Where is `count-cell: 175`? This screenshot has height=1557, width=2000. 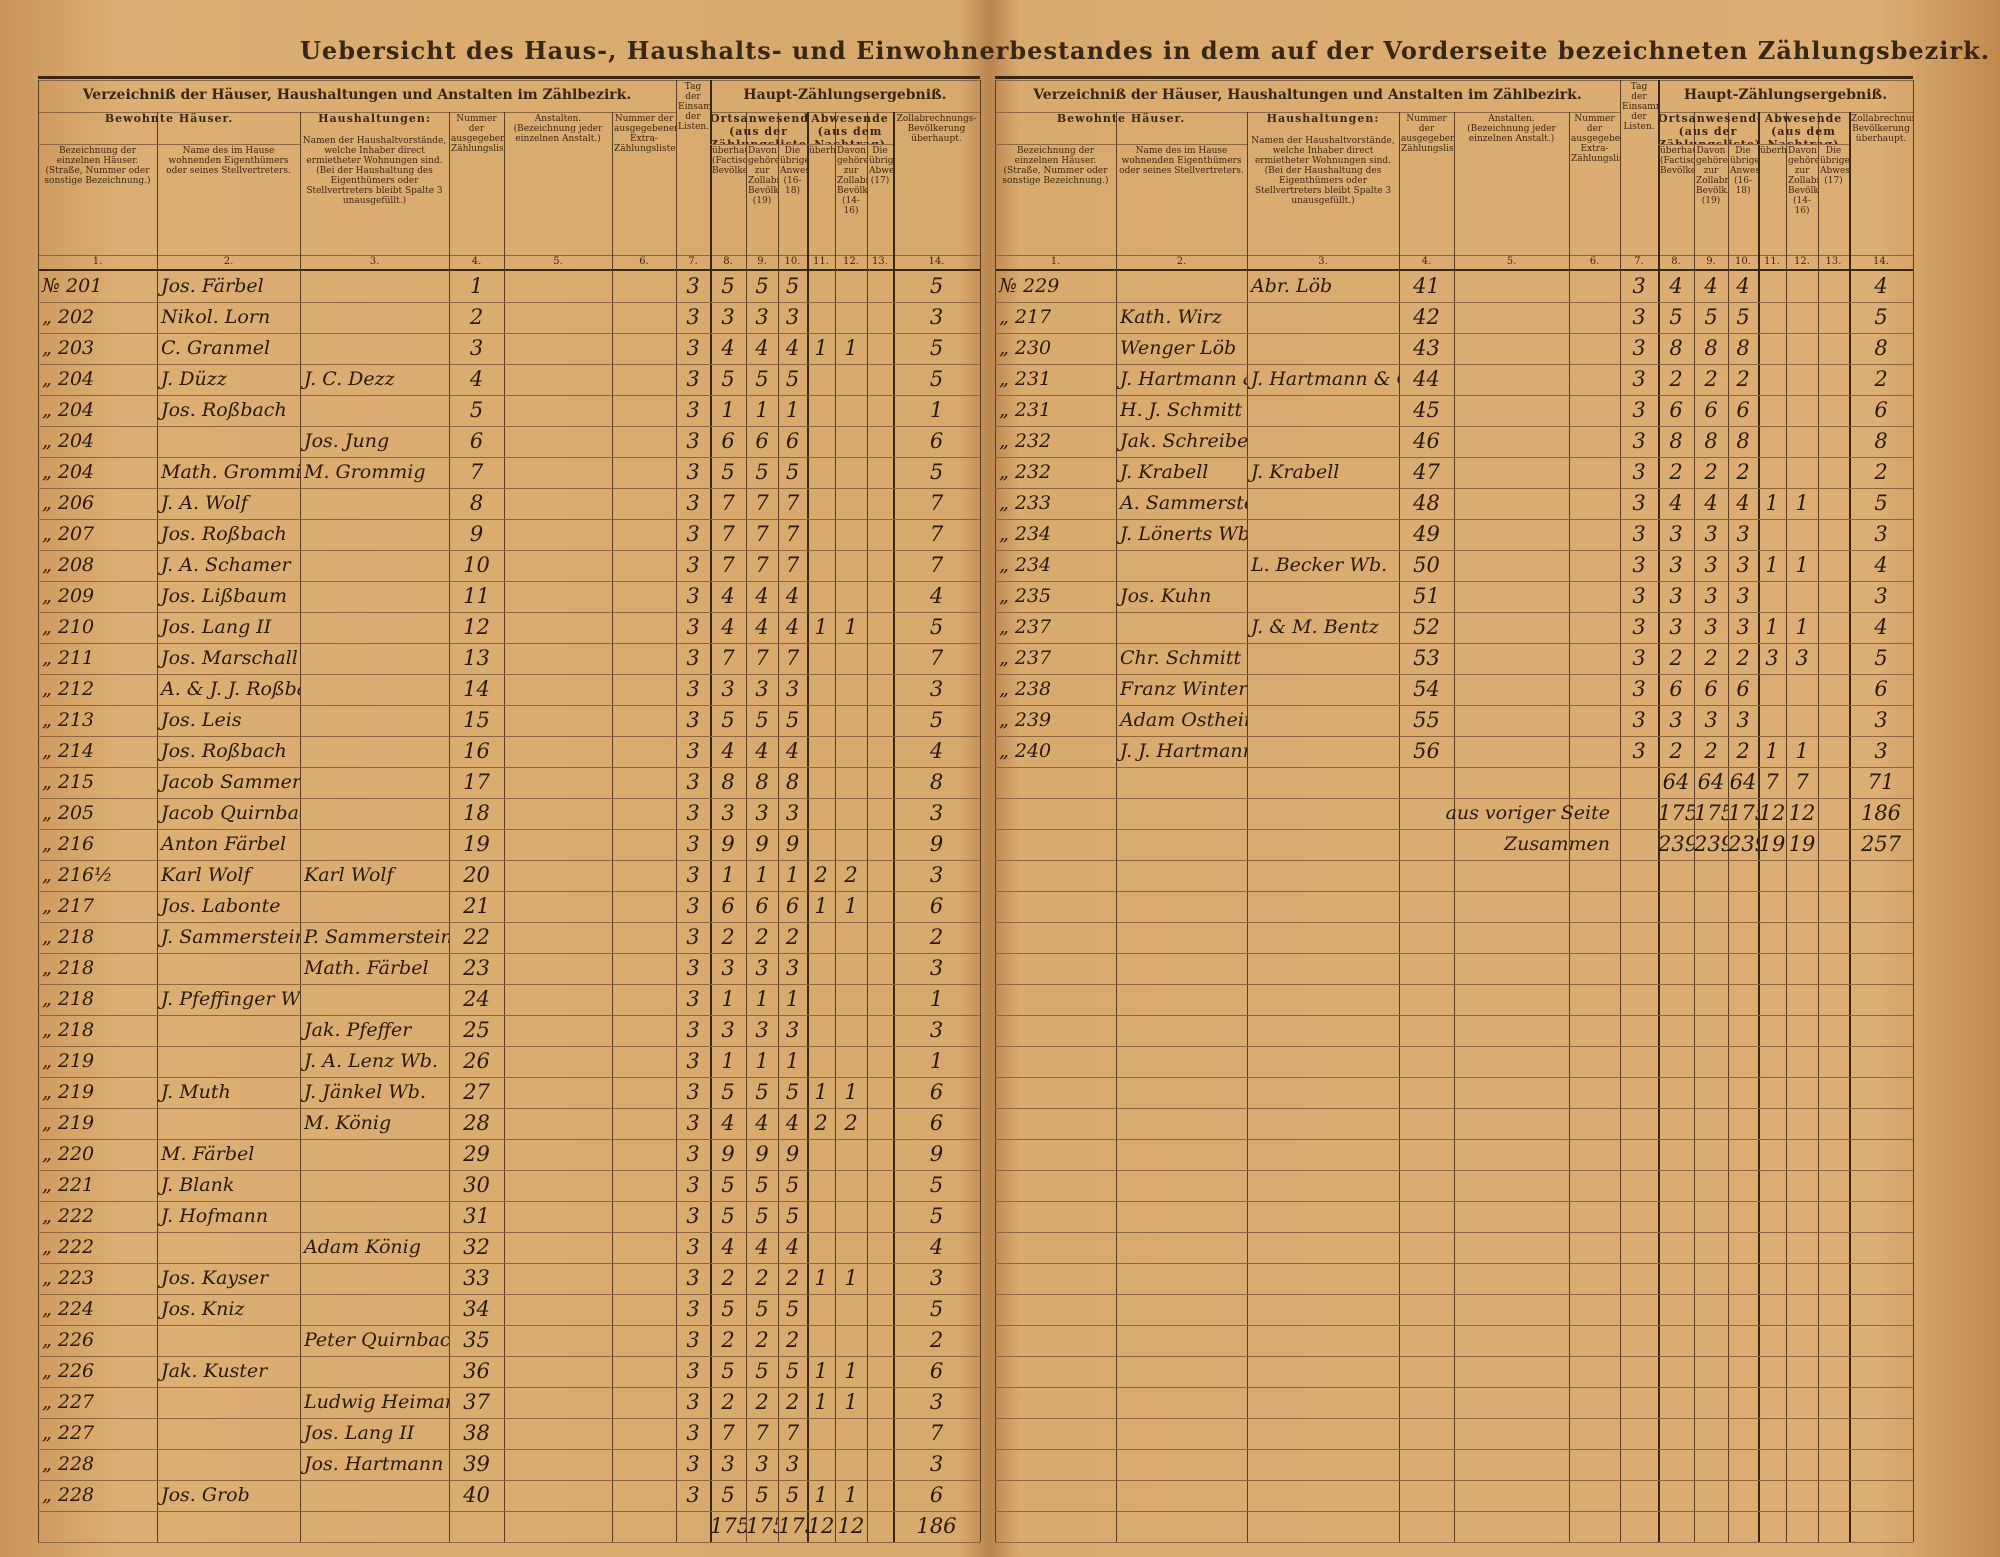 count-cell: 175 is located at coordinates (762, 1526).